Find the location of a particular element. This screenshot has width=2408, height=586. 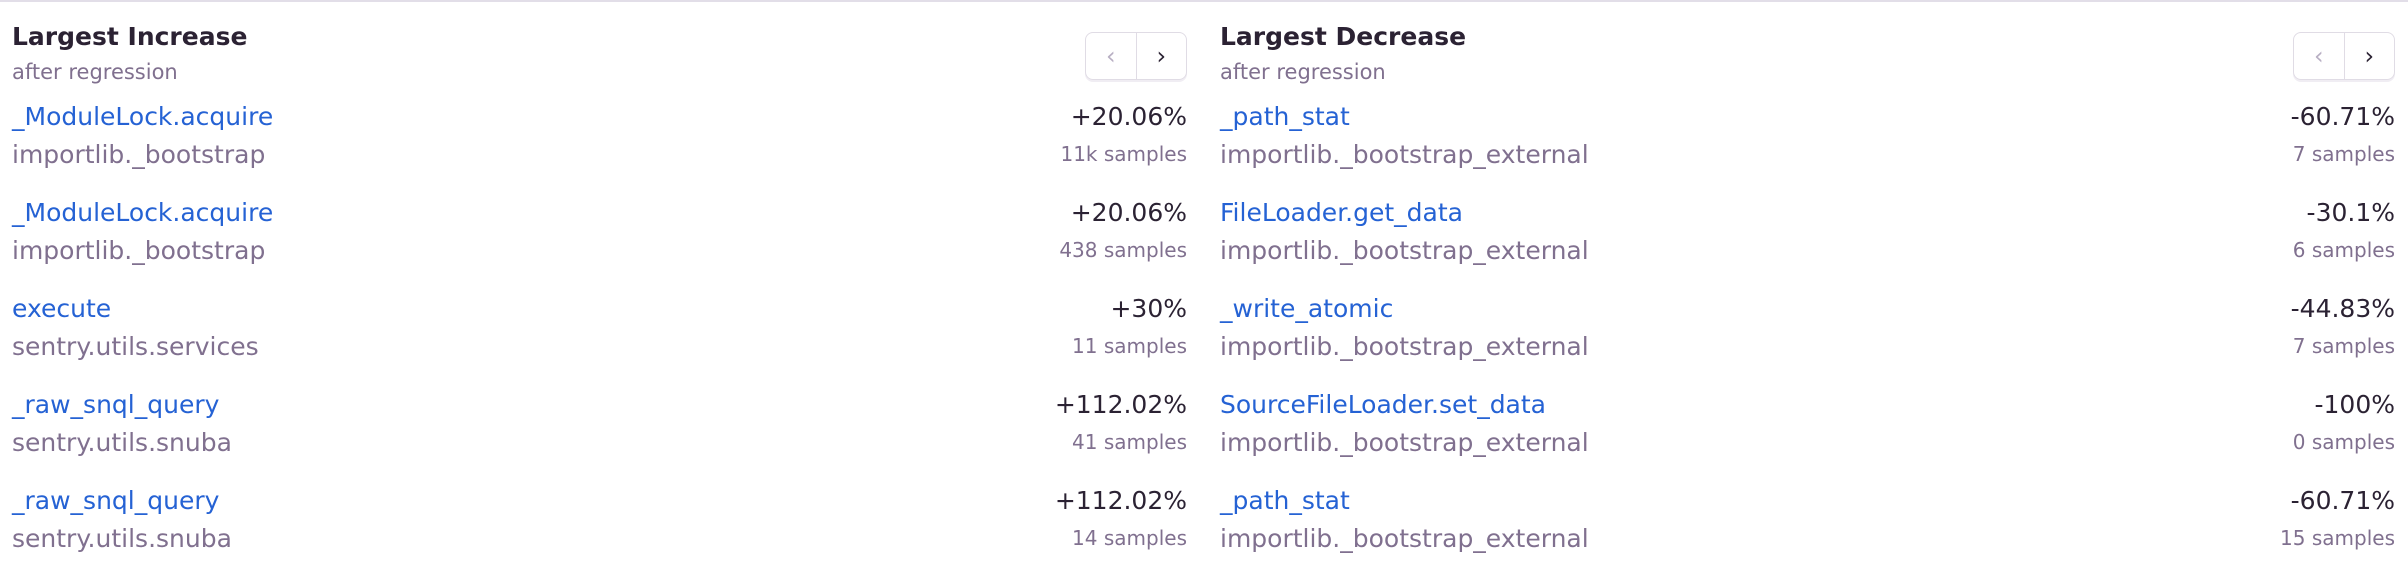

percent-change: -30.1% is located at coordinates (2350, 212).